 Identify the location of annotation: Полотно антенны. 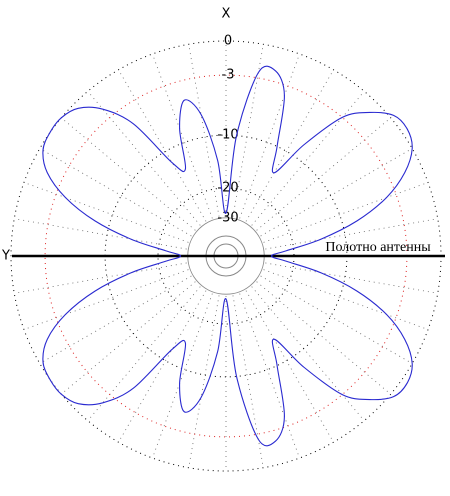
(378, 247).